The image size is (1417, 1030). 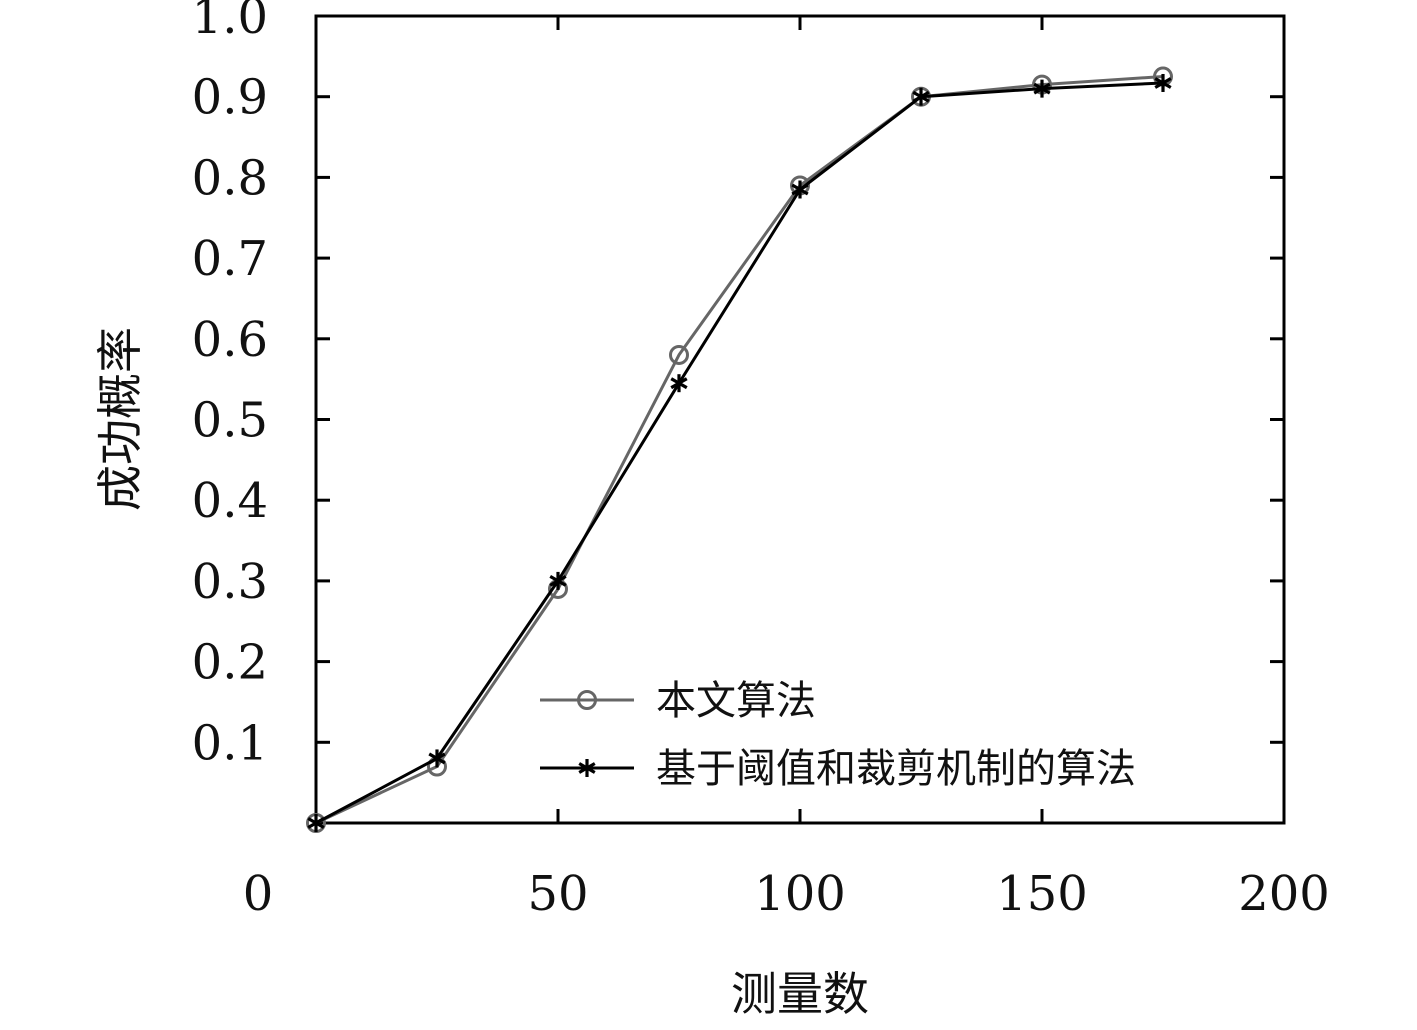 I want to click on x-tick-label: 0, so click(x=258, y=894).